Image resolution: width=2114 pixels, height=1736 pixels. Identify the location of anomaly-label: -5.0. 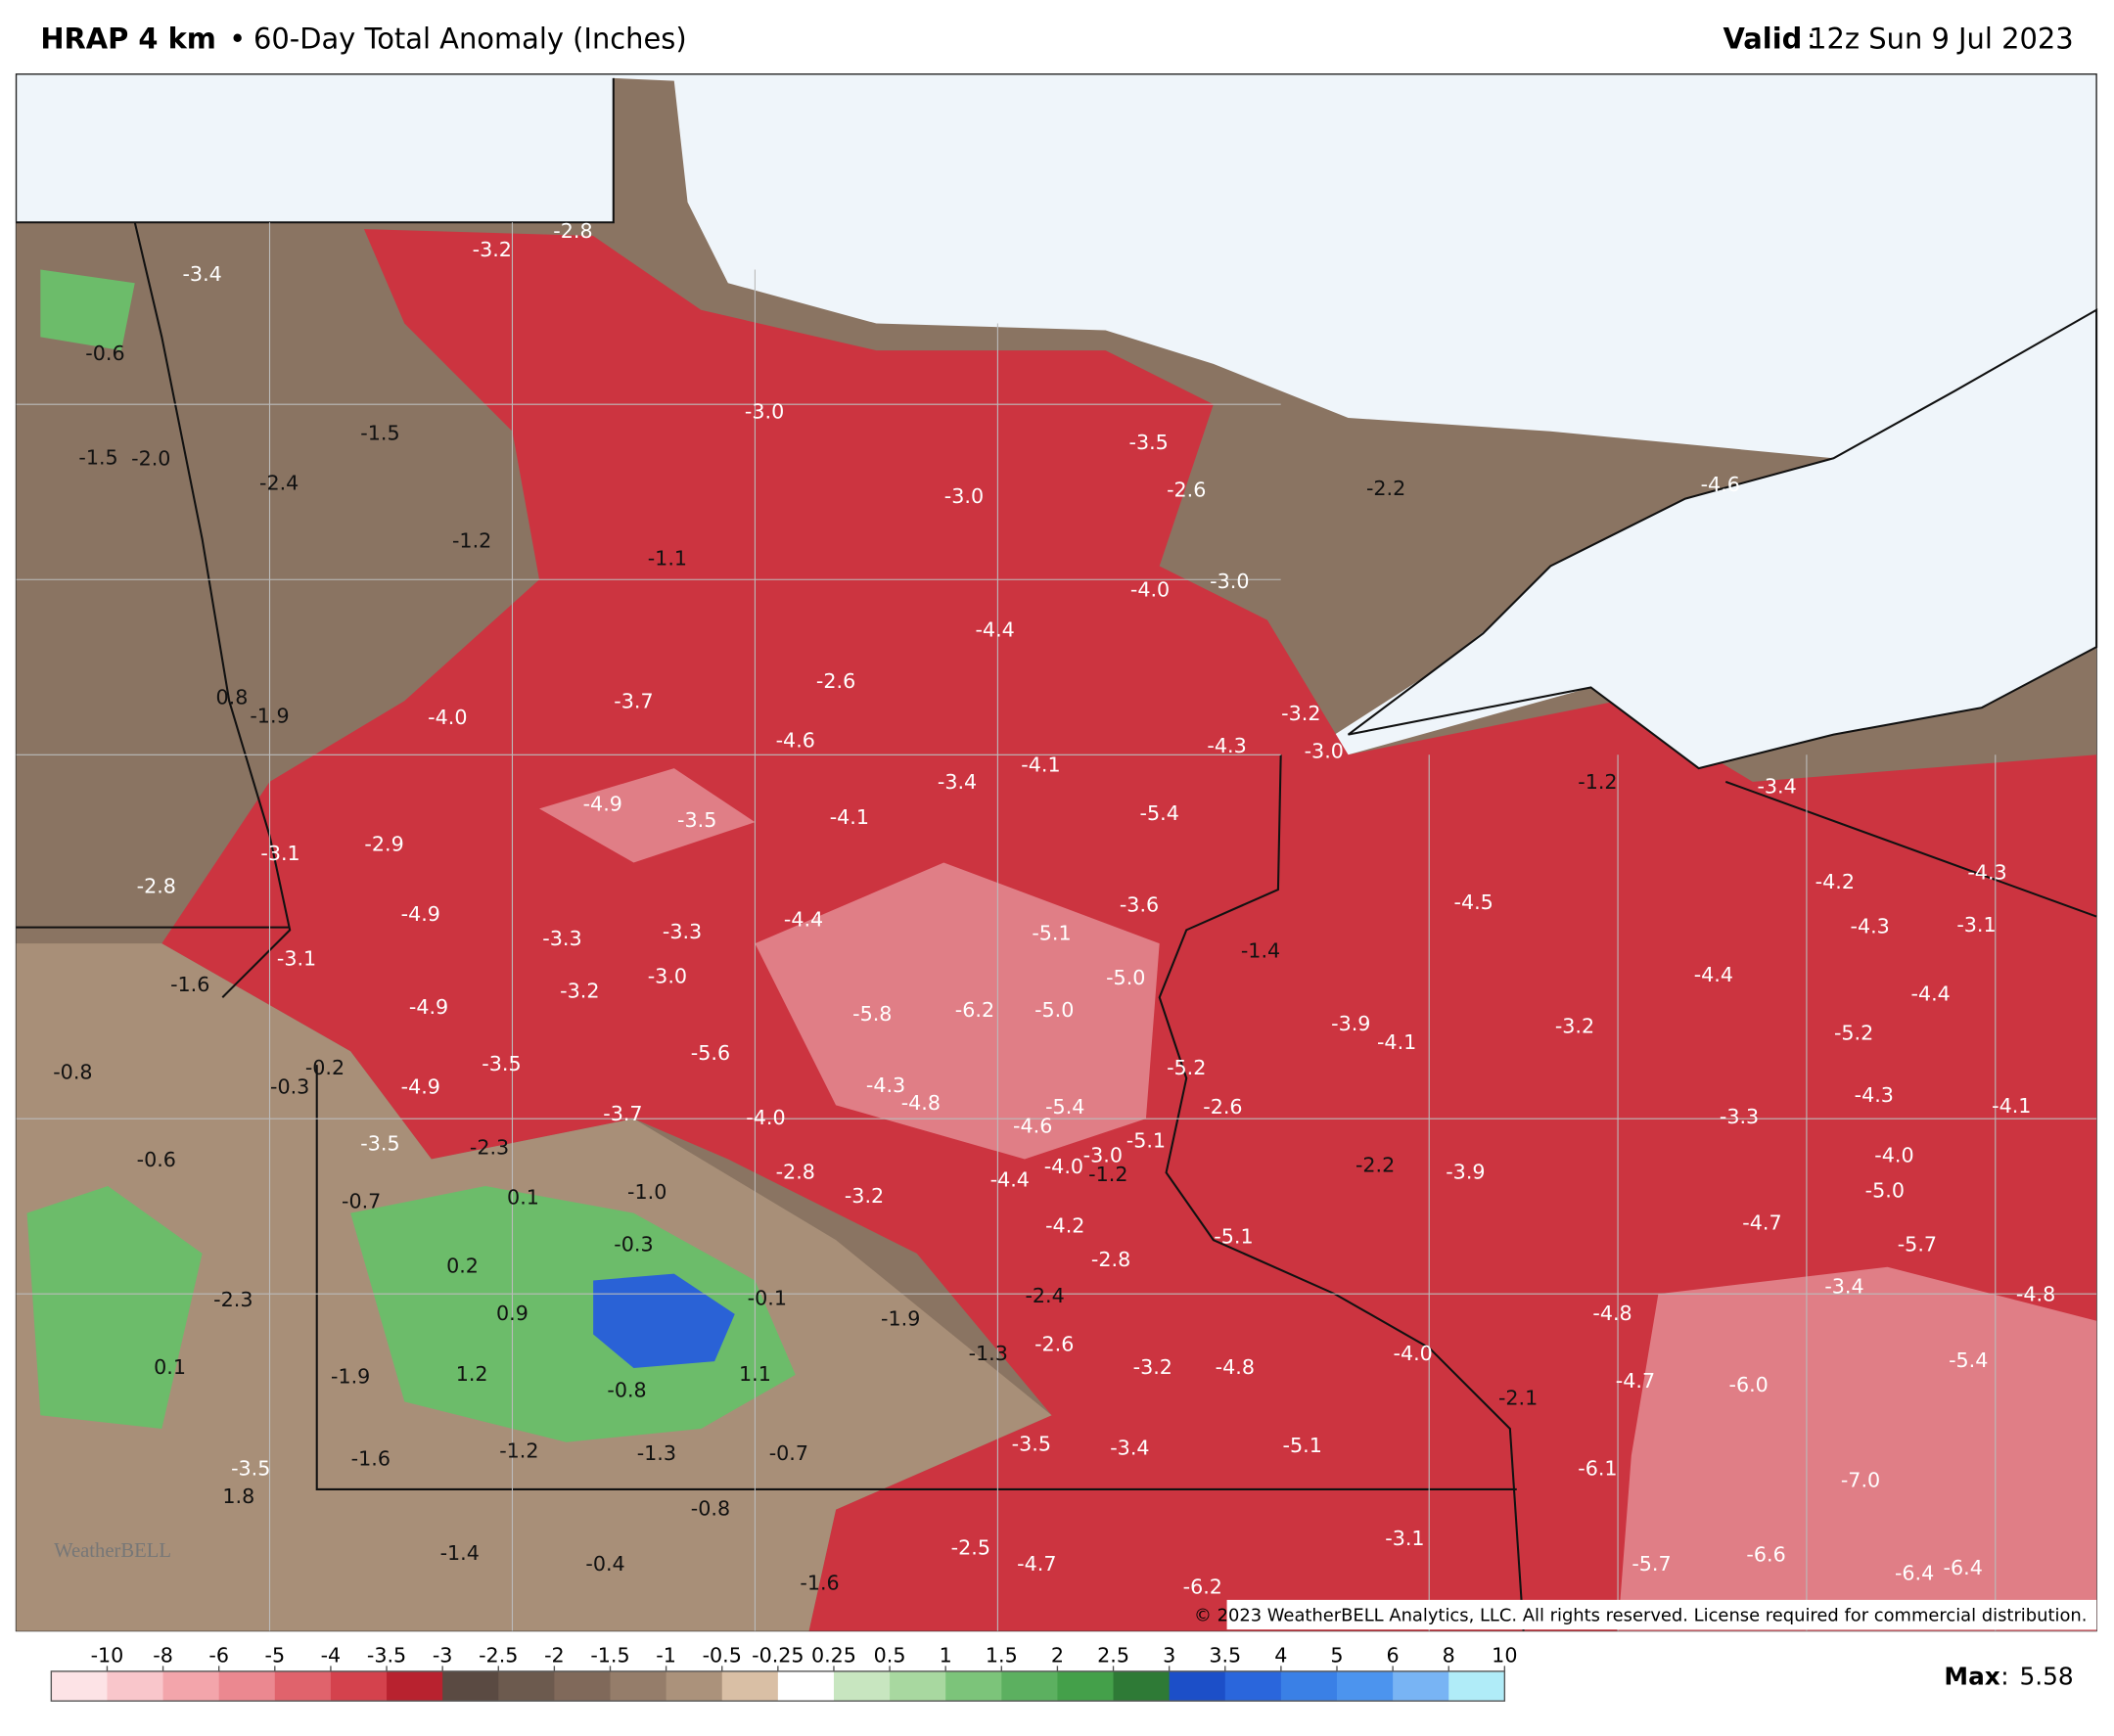
(1125, 978).